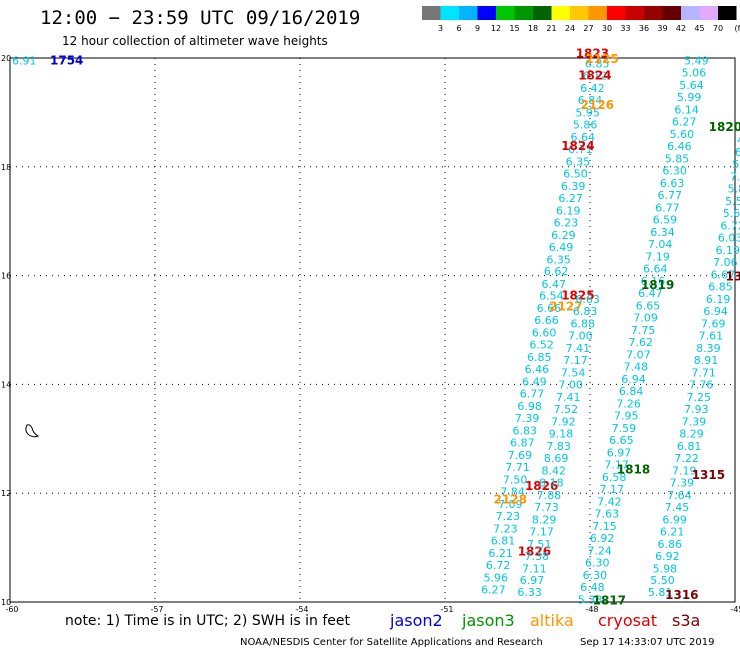 Image resolution: width=740 pixels, height=650 pixels. Describe the element at coordinates (609, 600) in the screenshot. I see `pass-time-label: 1817` at that location.